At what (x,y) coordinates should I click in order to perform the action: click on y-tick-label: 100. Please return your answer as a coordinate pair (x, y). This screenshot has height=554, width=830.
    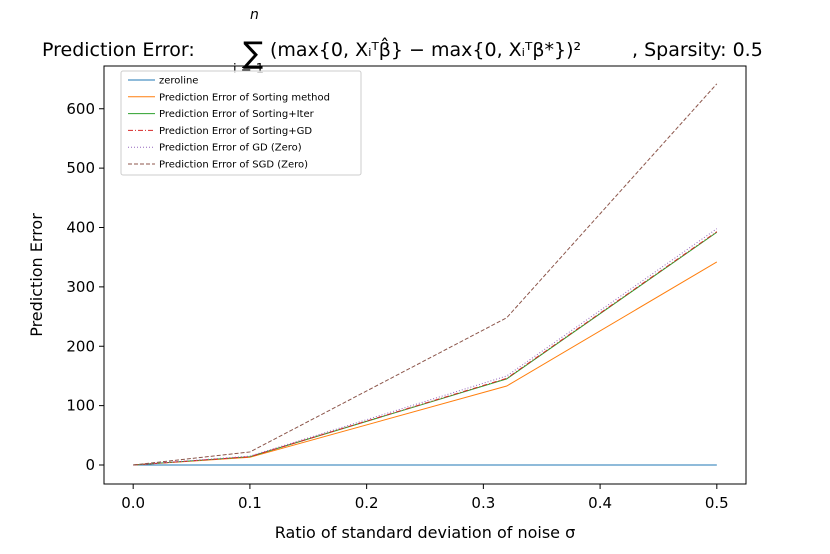
    Looking at the image, I should click on (80, 406).